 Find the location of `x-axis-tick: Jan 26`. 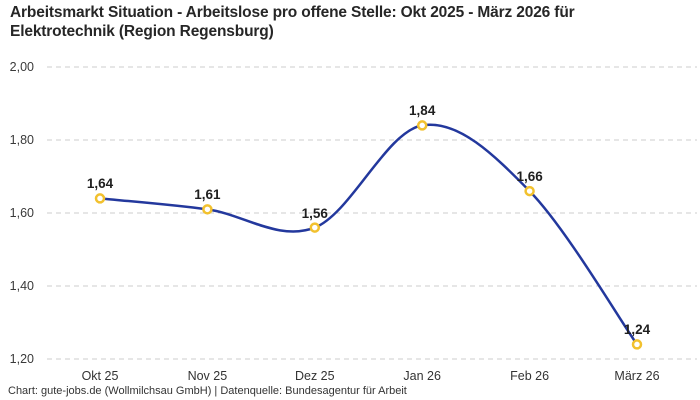

x-axis-tick: Jan 26 is located at coordinates (422, 376).